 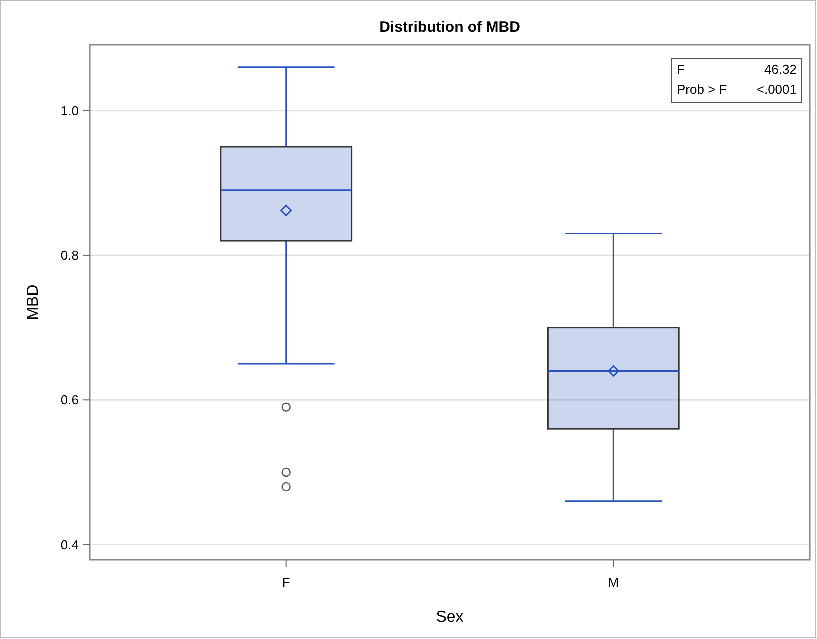 What do you see at coordinates (776, 89) in the screenshot?
I see `annotation: <.0001` at bounding box center [776, 89].